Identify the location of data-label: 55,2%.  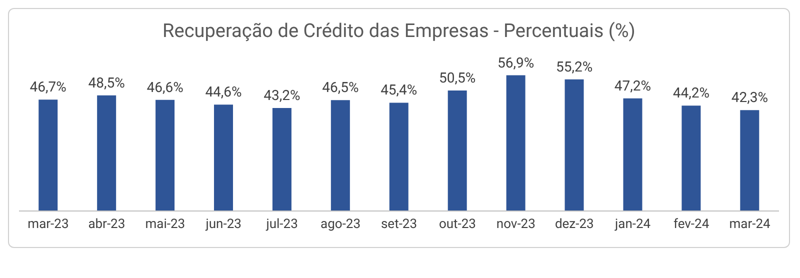
(574, 67).